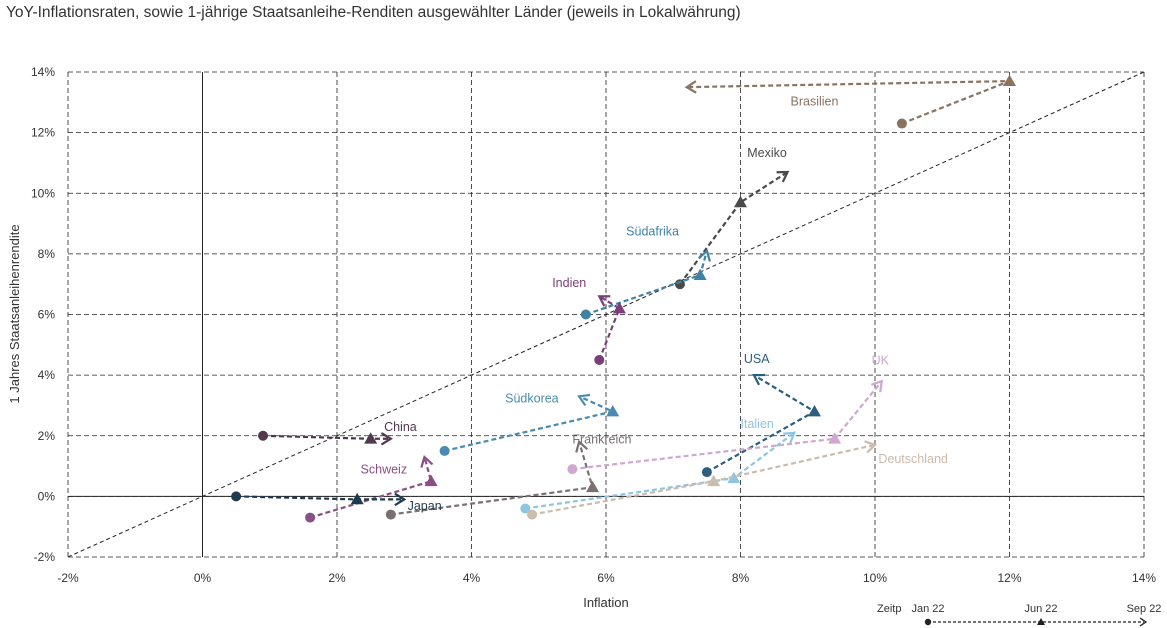 Image resolution: width=1167 pixels, height=628 pixels. I want to click on series-südafrika, so click(645, 284).